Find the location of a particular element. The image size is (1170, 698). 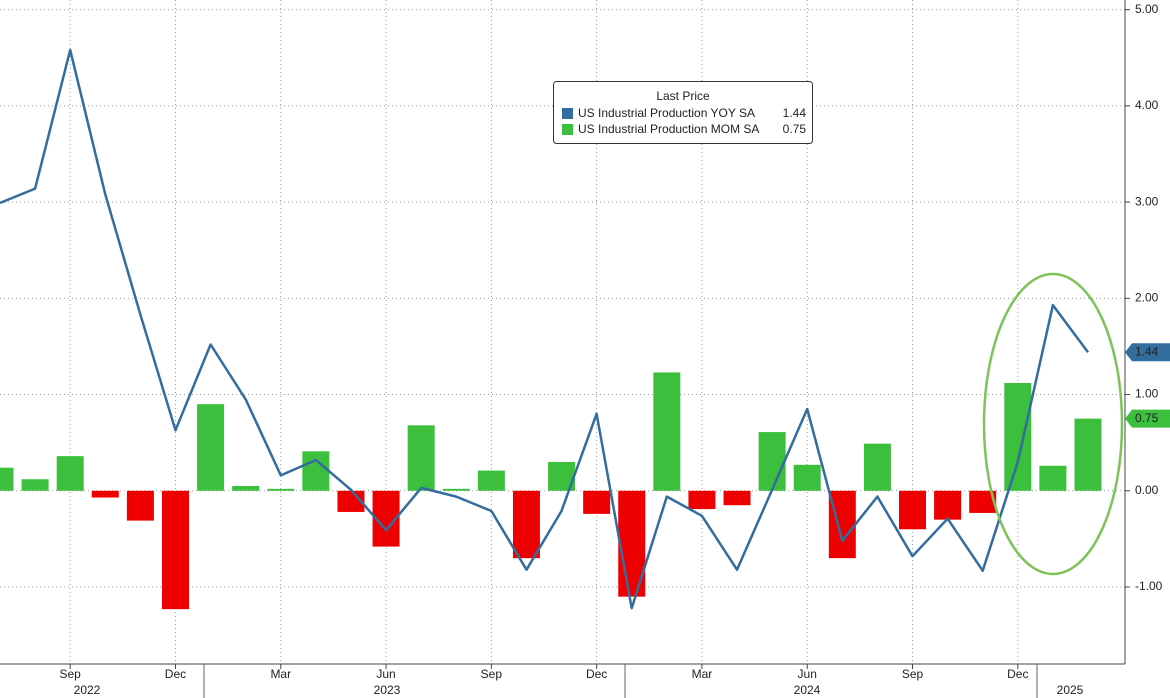

highlight-ellipse is located at coordinates (1053, 424).